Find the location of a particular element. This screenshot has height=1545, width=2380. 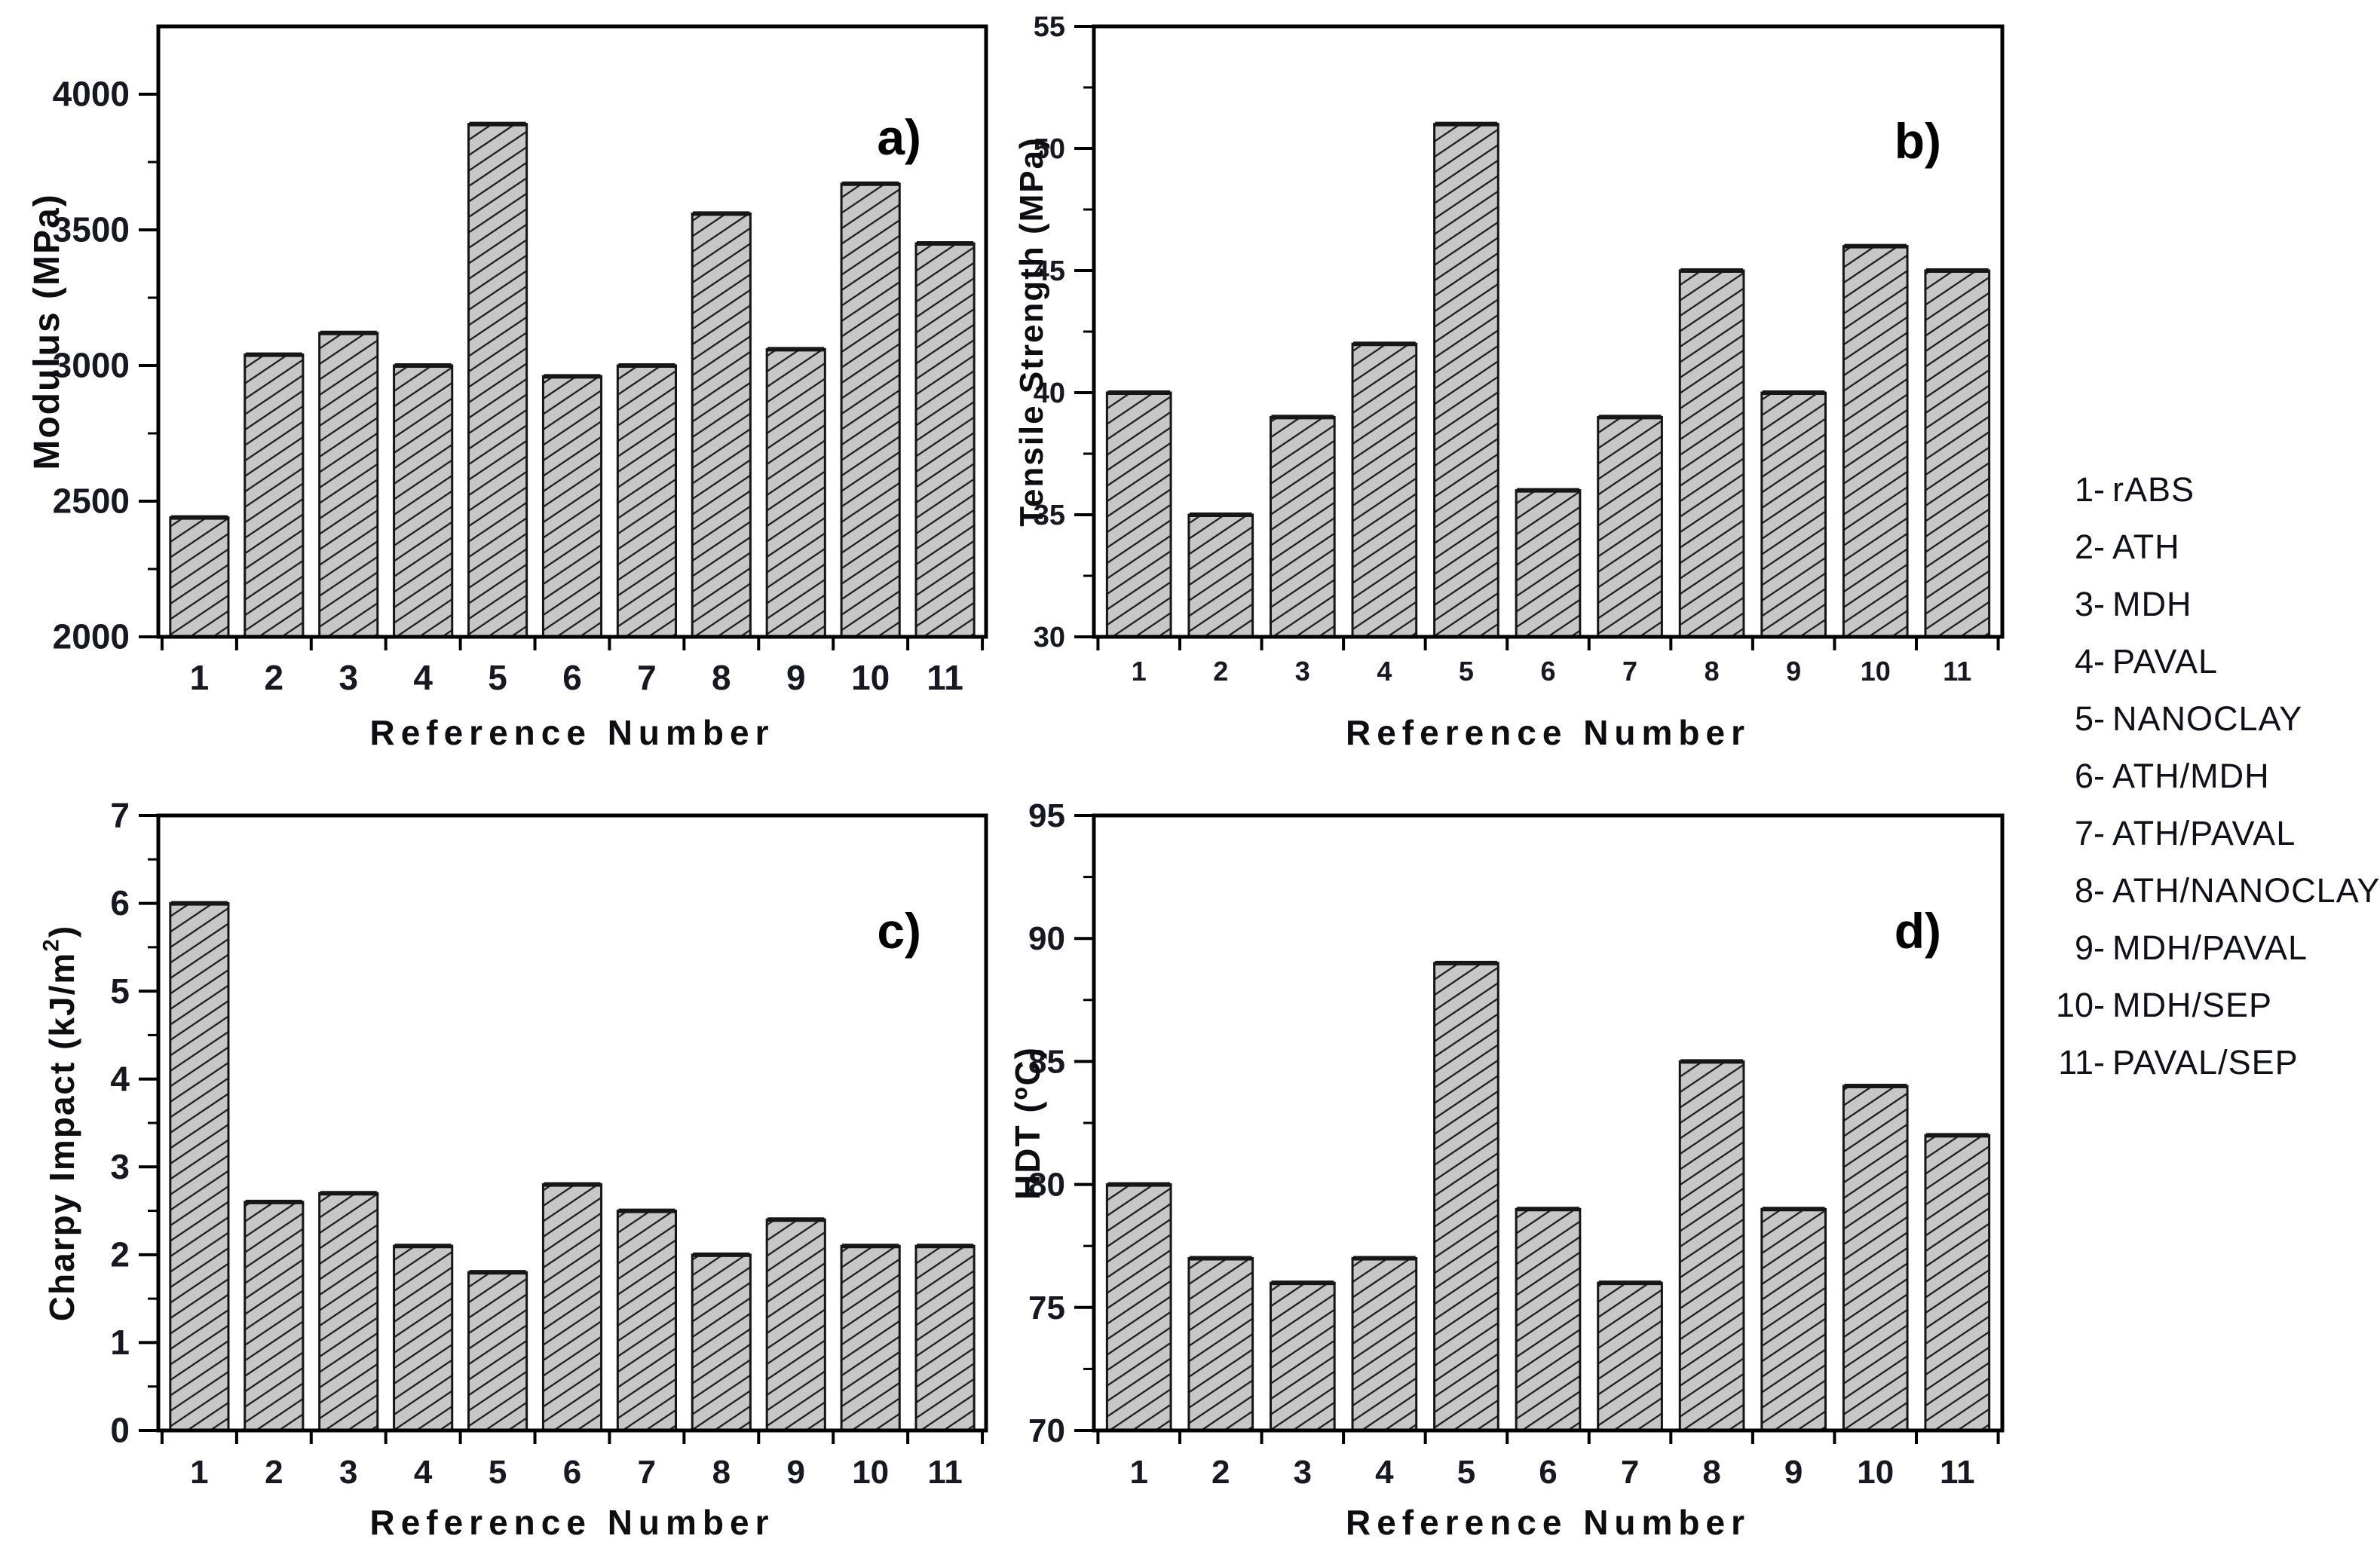

legend-item-label: PAVAL/SEP is located at coordinates (2205, 1062).